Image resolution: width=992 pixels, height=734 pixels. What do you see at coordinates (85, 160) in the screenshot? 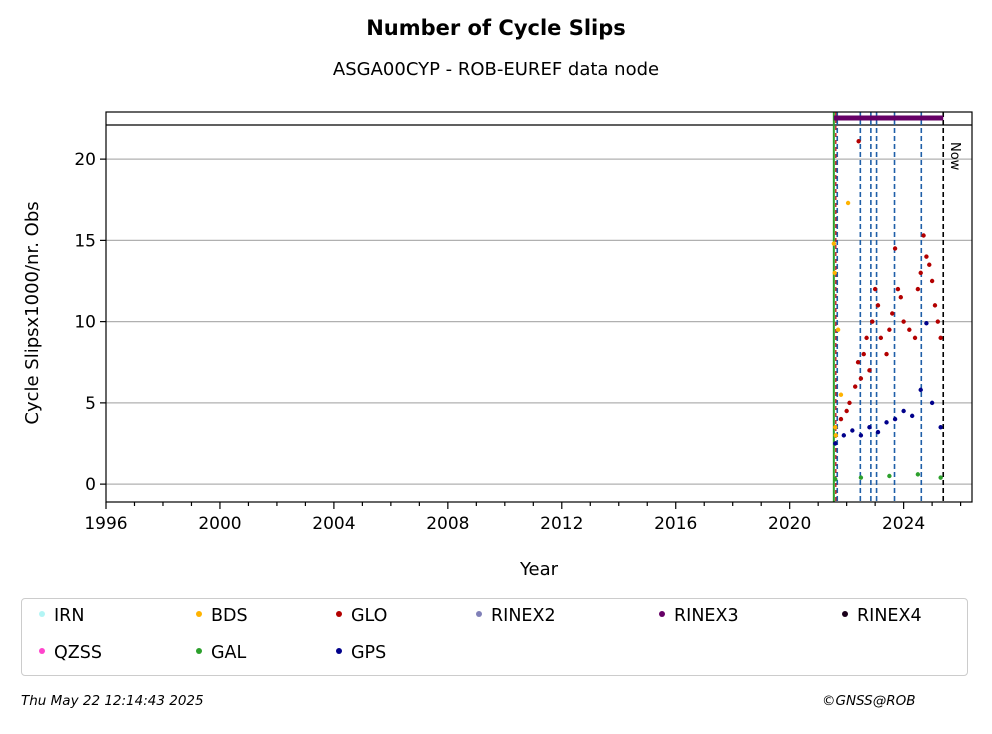
I see `y-tick-label: 20` at bounding box center [85, 160].